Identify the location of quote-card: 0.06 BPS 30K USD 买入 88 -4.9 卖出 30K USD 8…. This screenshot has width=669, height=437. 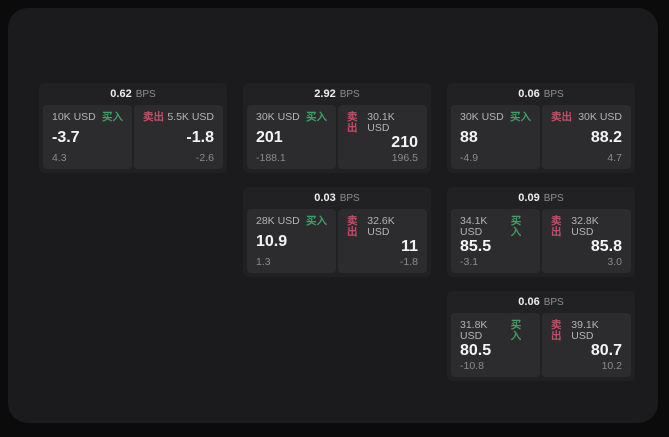
(541, 128).